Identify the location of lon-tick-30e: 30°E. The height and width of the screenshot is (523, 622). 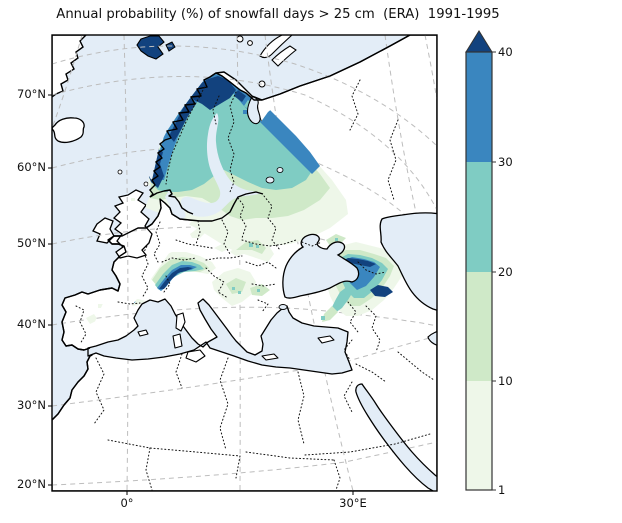
(353, 503).